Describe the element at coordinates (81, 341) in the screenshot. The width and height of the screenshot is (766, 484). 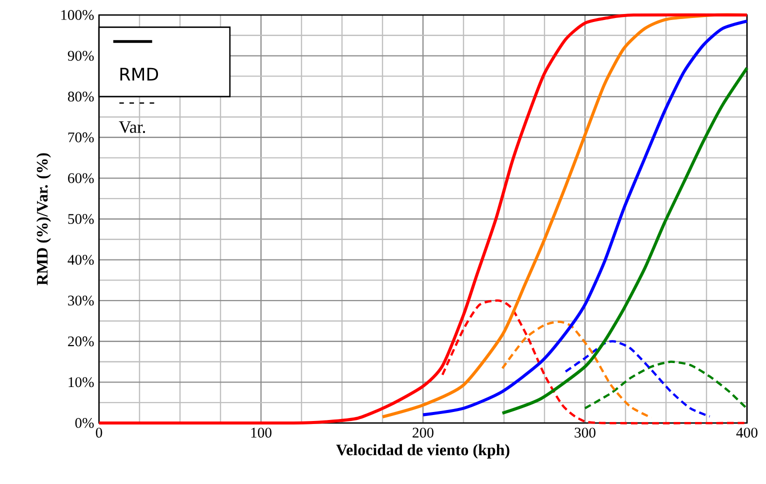
I see `y-tick-label: 20%` at that location.